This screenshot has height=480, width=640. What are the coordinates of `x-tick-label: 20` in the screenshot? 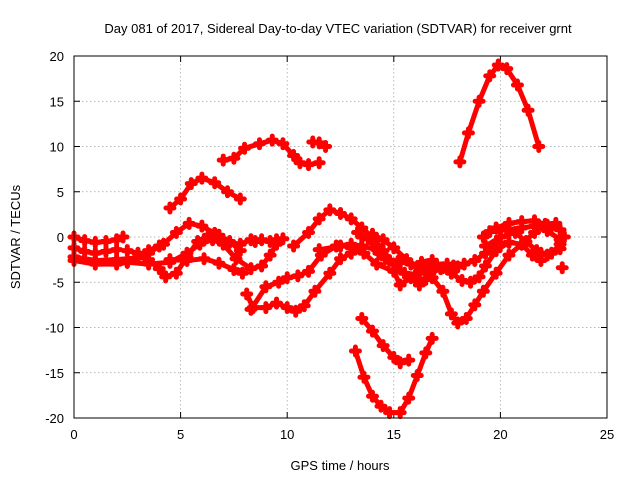 It's located at (500, 434).